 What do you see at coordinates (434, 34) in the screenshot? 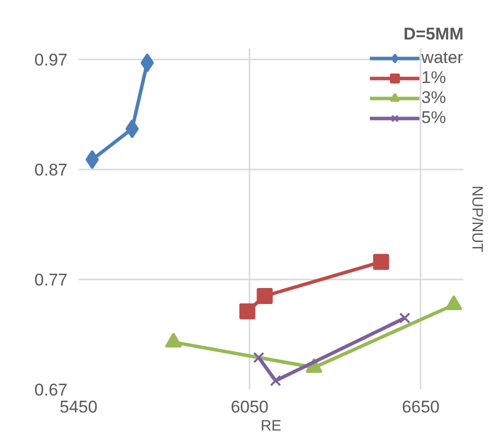
I see `text: D=5MM` at bounding box center [434, 34].